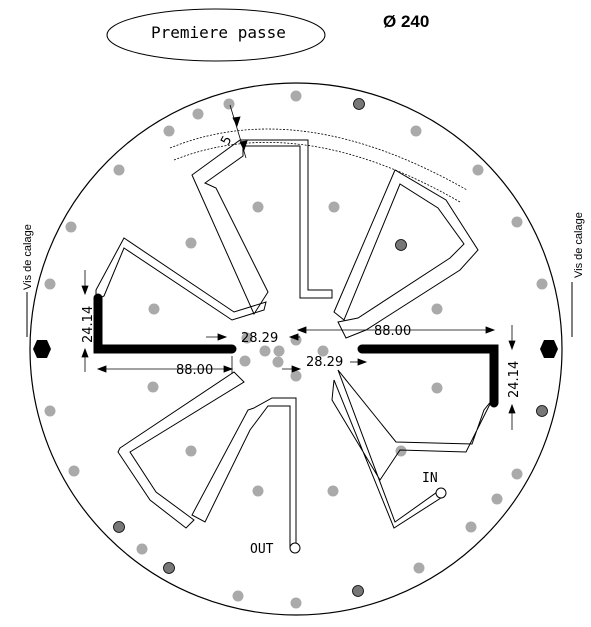 Image resolution: width=591 pixels, height=627 pixels. I want to click on side-label-right: Vis de calage, so click(579, 245).